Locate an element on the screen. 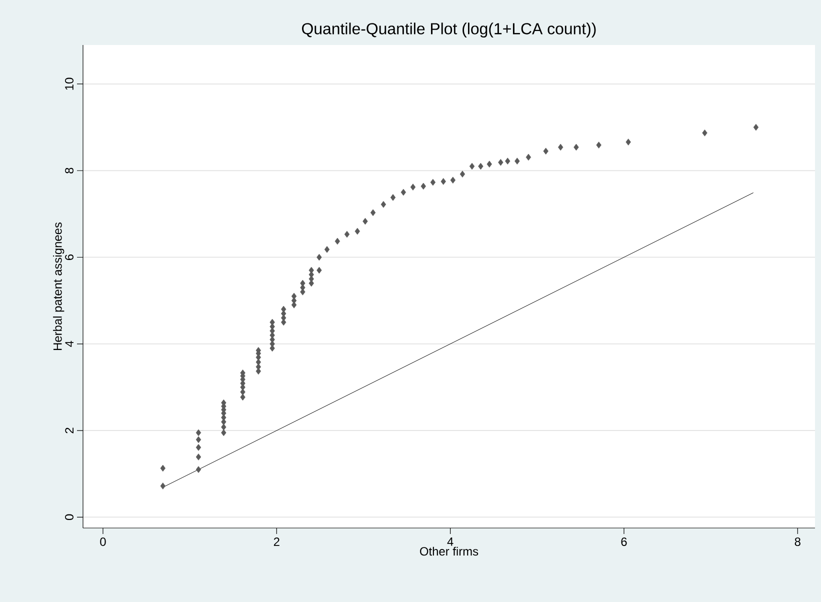 The height and width of the screenshot is (602, 821). y-tick-label: 10 is located at coordinates (69, 84).